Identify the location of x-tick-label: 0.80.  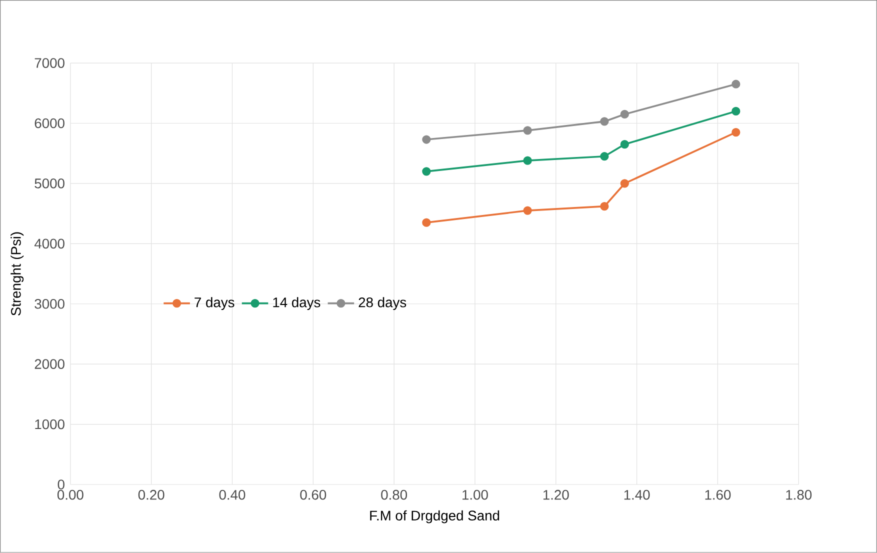
(394, 495).